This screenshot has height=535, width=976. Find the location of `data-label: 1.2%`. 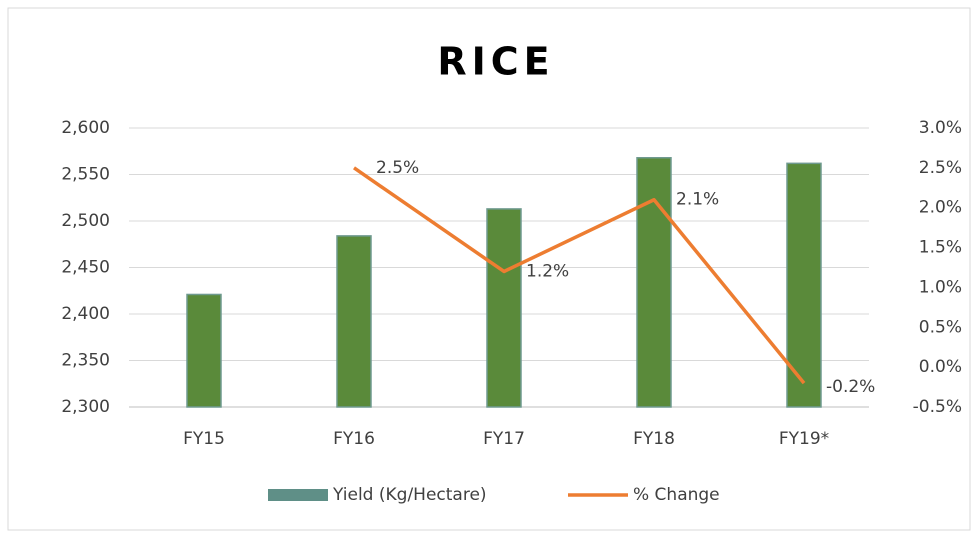

data-label: 1.2% is located at coordinates (547, 271).